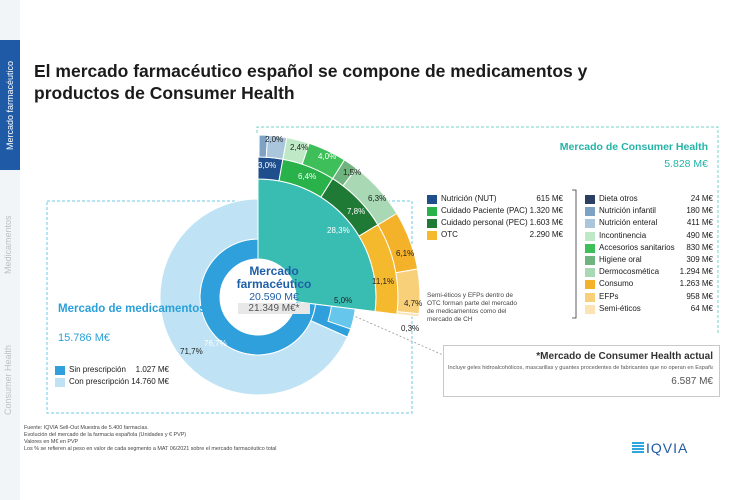 Image resolution: width=750 pixels, height=500 pixels. Describe the element at coordinates (484, 222) in the screenshot. I see `legend-label: Cuidado personal (PEC)` at that location.